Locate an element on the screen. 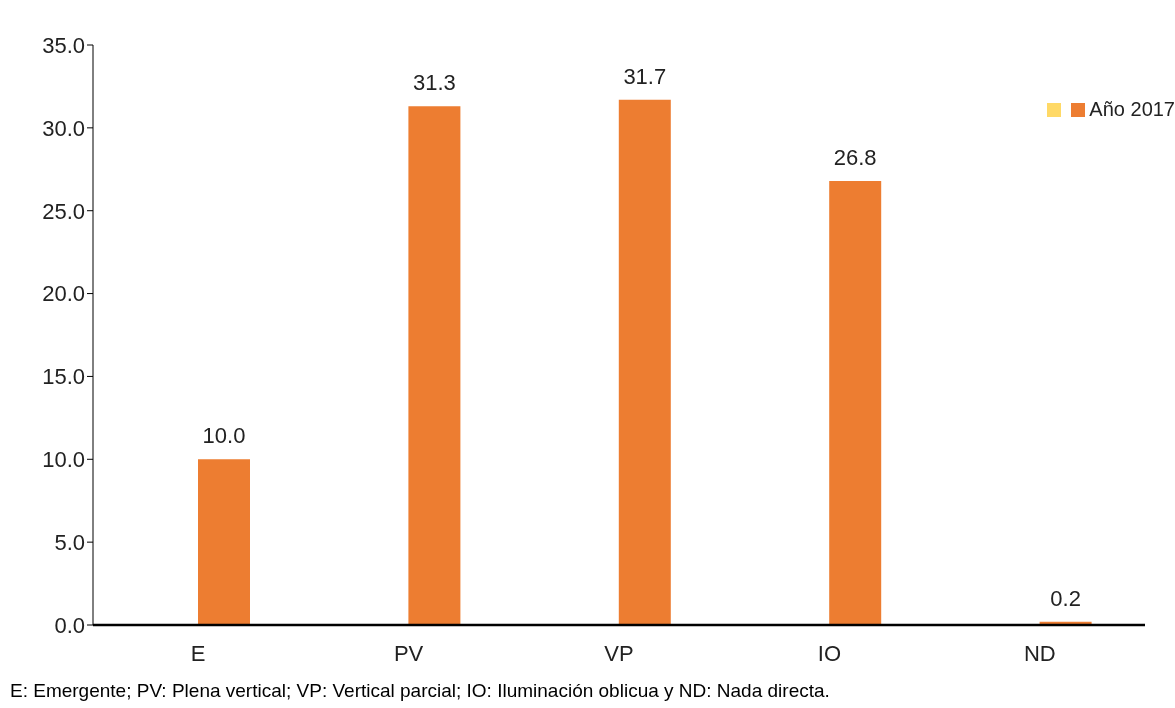 The image size is (1175, 708). legend-label: Año 2017 is located at coordinates (1132, 109).